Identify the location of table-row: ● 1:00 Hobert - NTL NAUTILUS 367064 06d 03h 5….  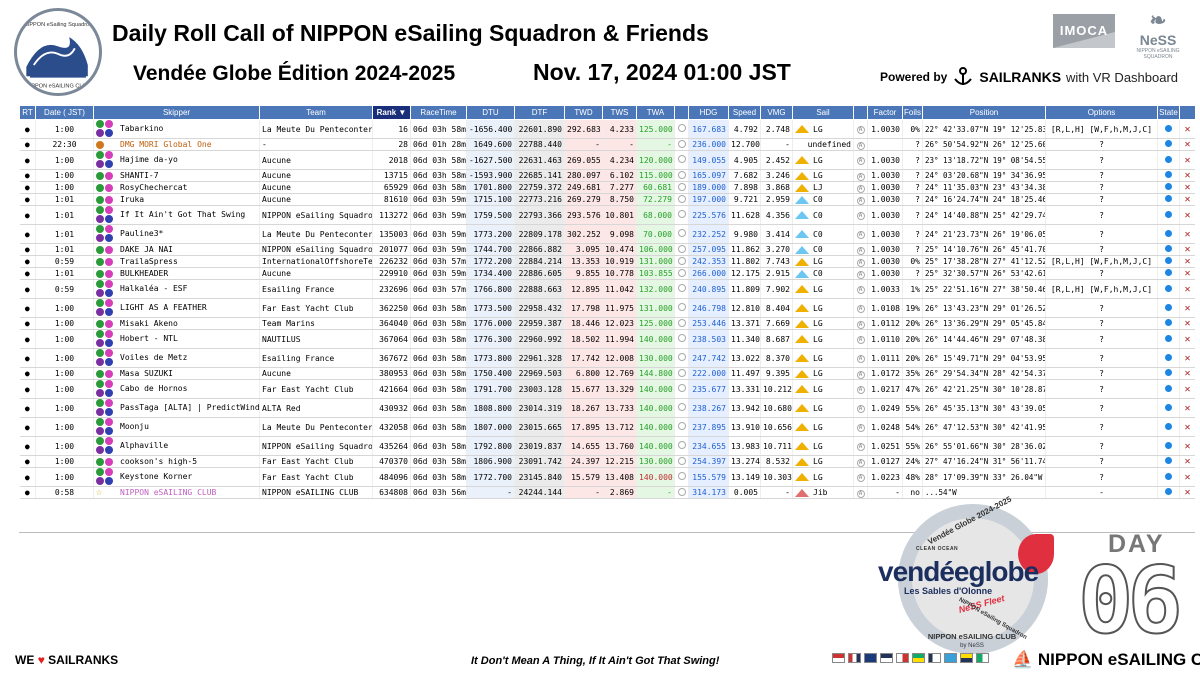
(607, 339).